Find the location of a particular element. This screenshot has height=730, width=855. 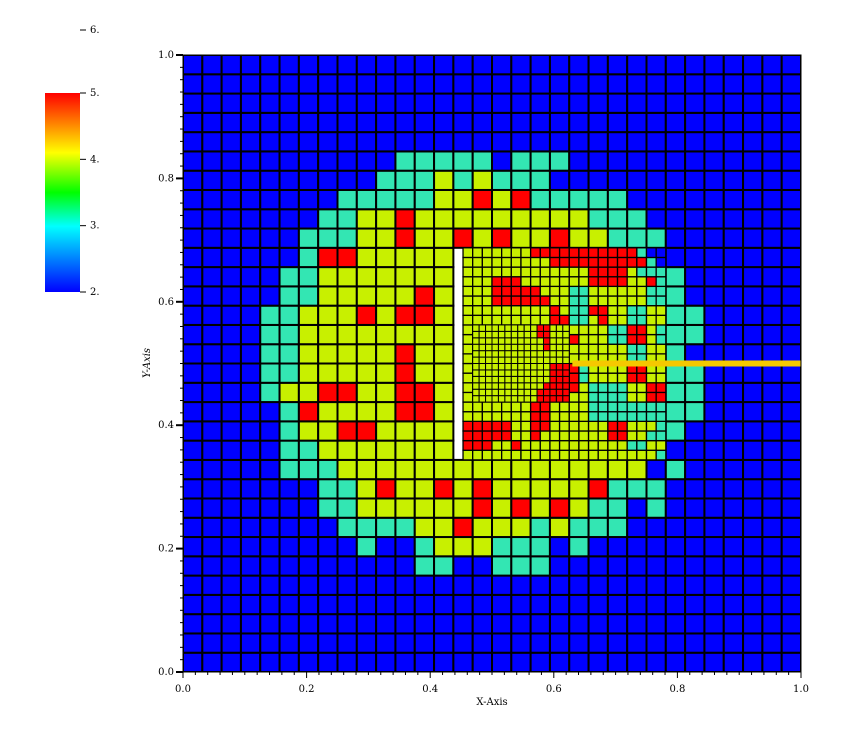

x-tick-label: 0.6 is located at coordinates (554, 689).